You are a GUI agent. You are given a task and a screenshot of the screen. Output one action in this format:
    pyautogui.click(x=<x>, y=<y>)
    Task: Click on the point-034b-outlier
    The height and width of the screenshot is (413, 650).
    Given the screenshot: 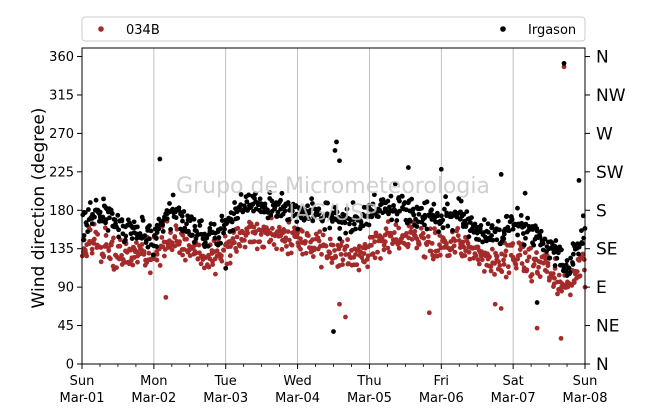 What is the action you would take?
    pyautogui.click(x=537, y=328)
    